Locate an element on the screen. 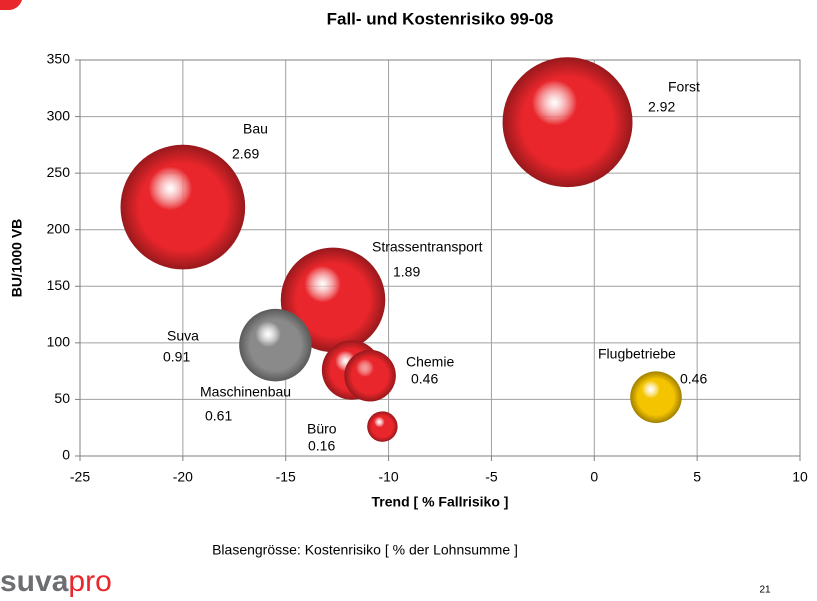 This screenshot has height=601, width=817. y-tick-label: 250 is located at coordinates (59, 172).